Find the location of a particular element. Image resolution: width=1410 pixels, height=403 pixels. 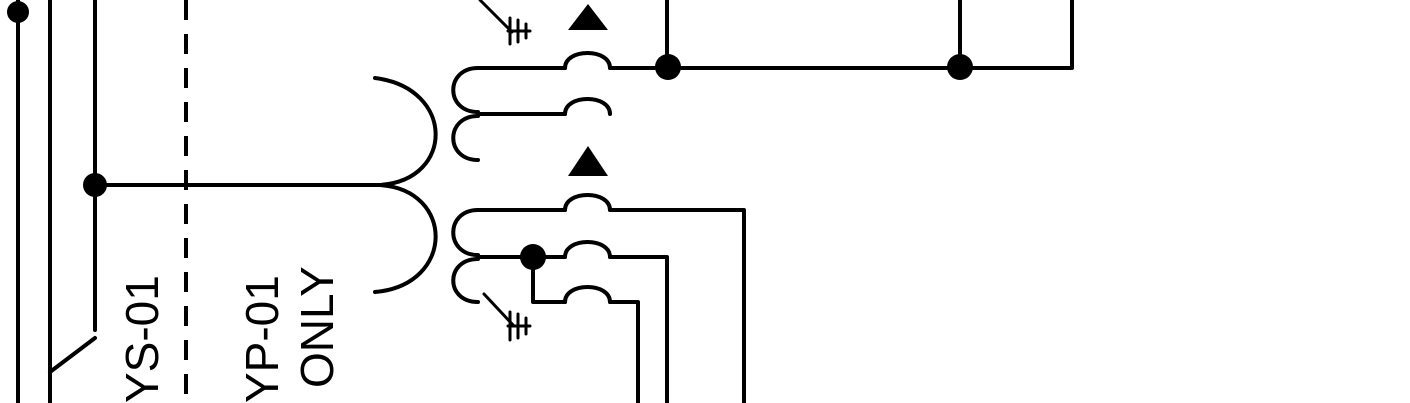

primary-winding is located at coordinates (405, 185).